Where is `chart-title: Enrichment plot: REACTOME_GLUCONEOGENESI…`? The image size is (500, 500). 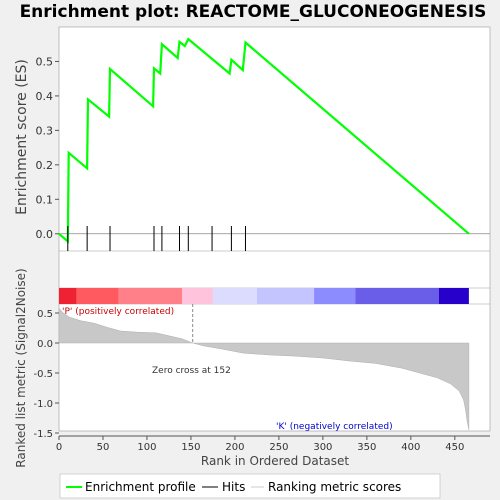 chart-title: Enrichment plot: REACTOME_GLUCONEOGENESI… is located at coordinates (253, 12).